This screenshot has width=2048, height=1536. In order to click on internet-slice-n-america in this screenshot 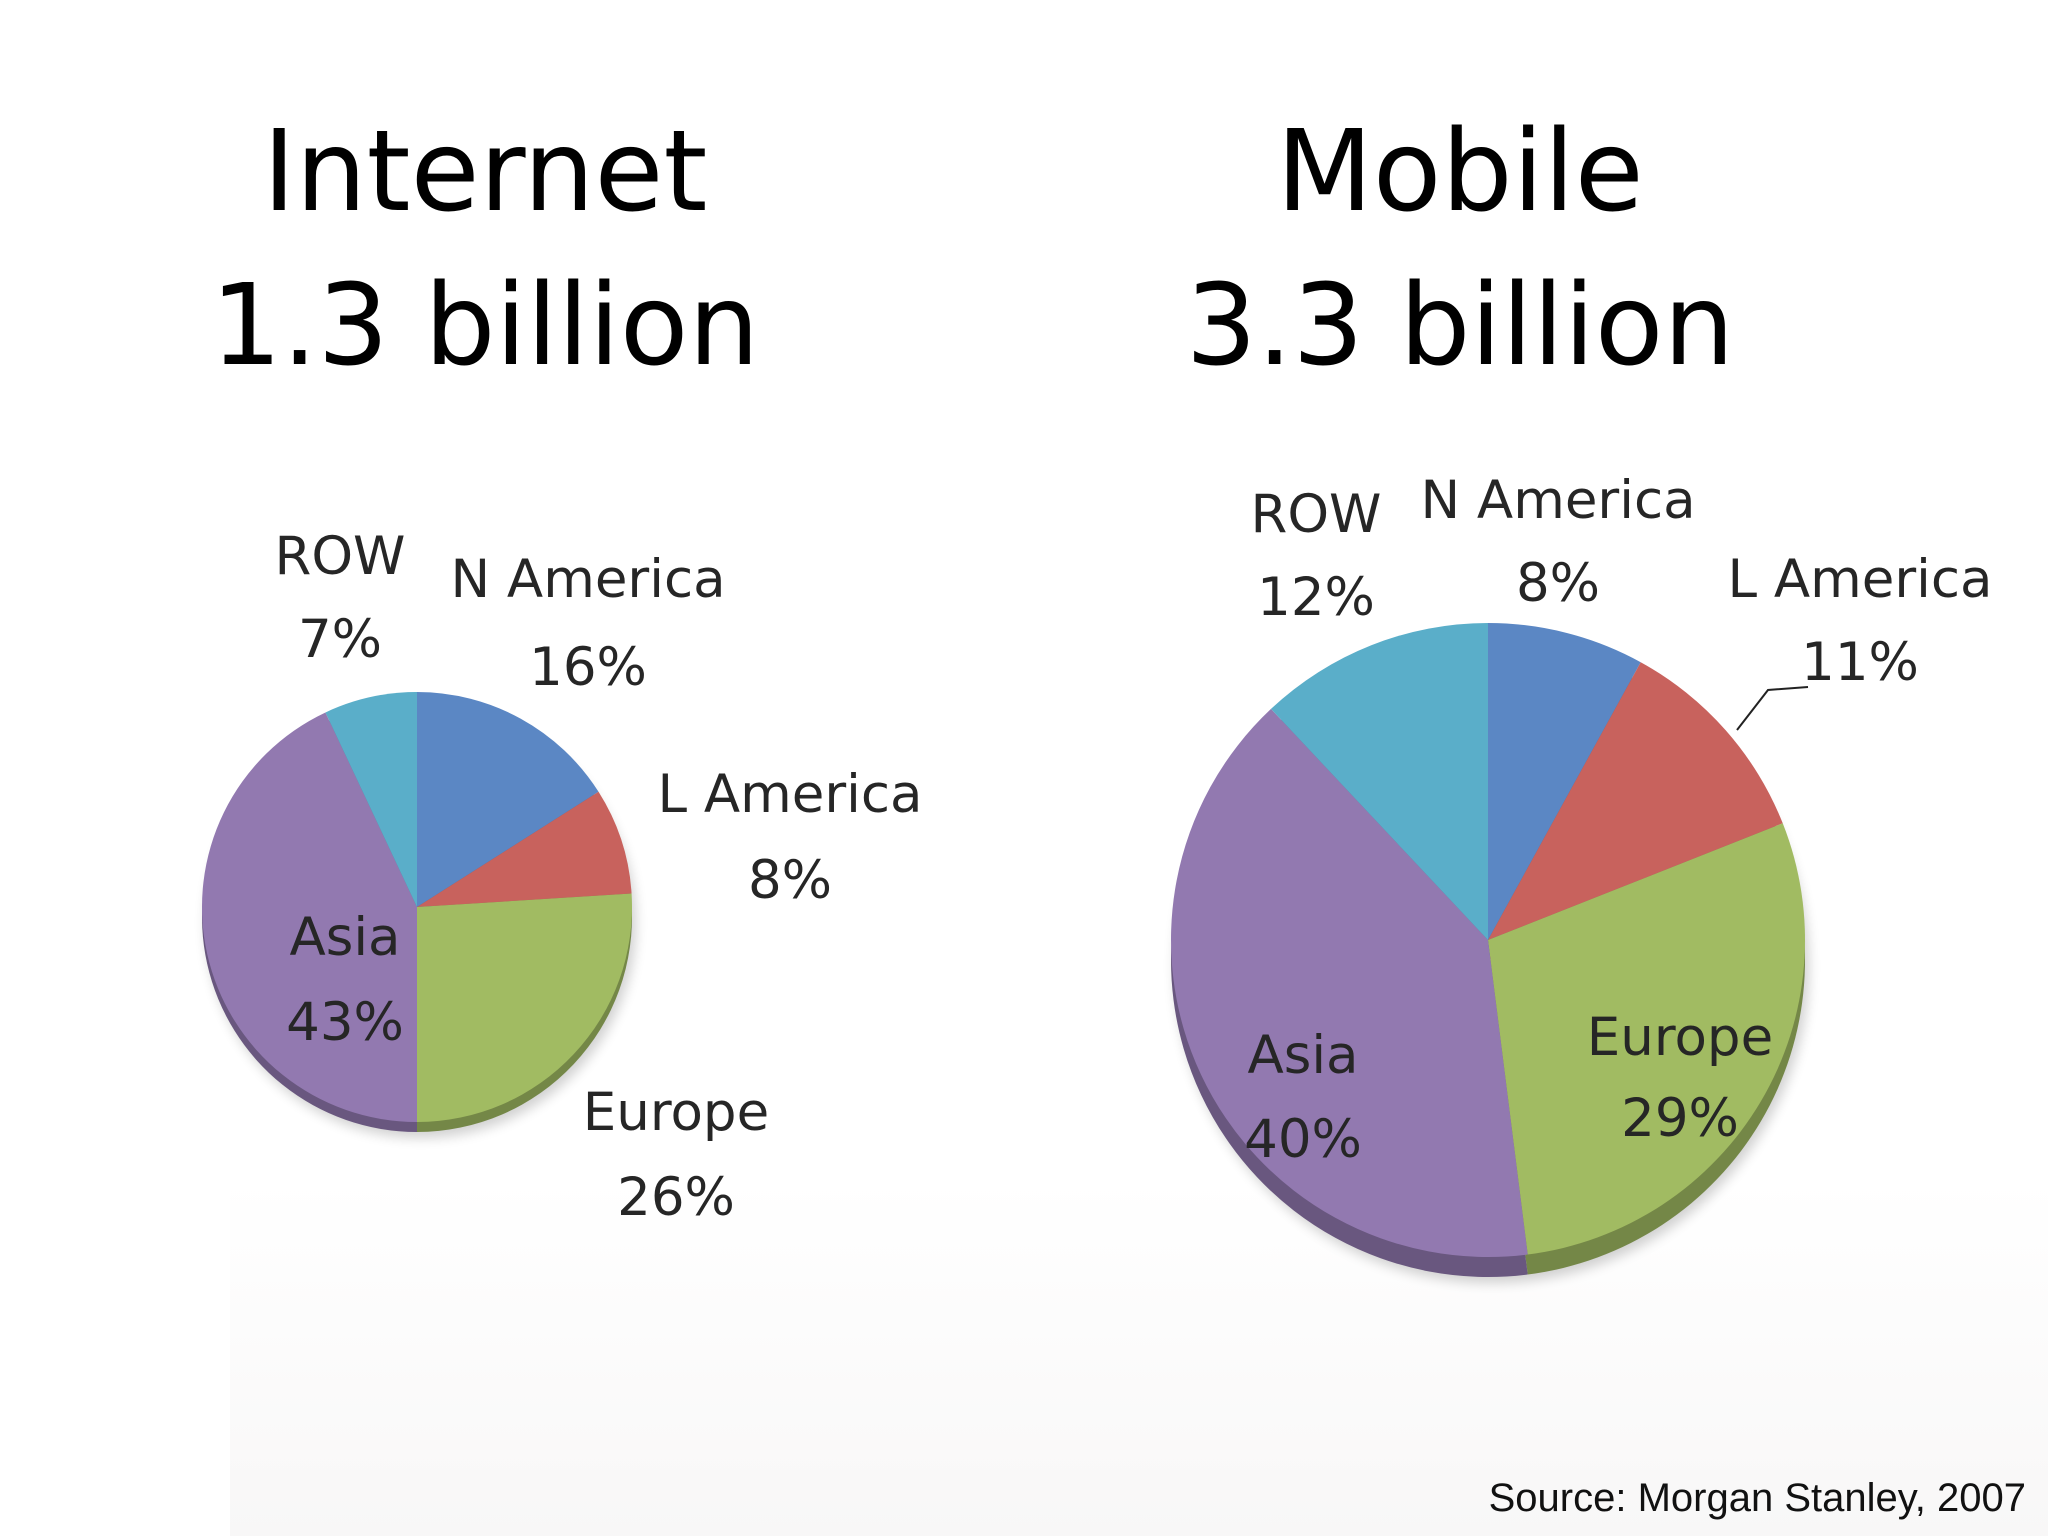, I will do `click(508, 799)`.